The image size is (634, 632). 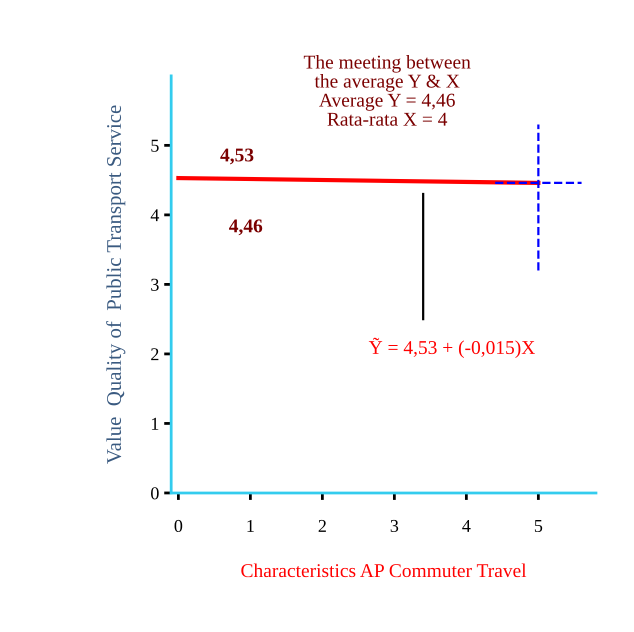 What do you see at coordinates (394, 526) in the screenshot?
I see `x-tick-label: 3` at bounding box center [394, 526].